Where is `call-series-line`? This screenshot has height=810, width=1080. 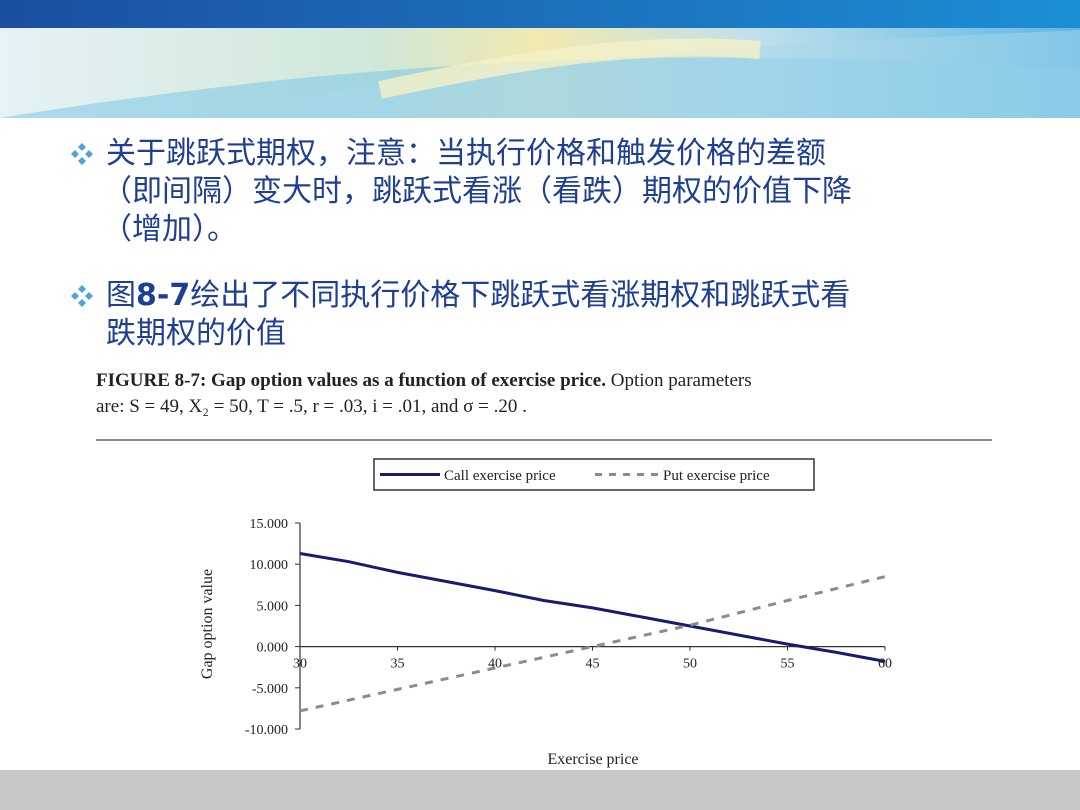 call-series-line is located at coordinates (592, 607).